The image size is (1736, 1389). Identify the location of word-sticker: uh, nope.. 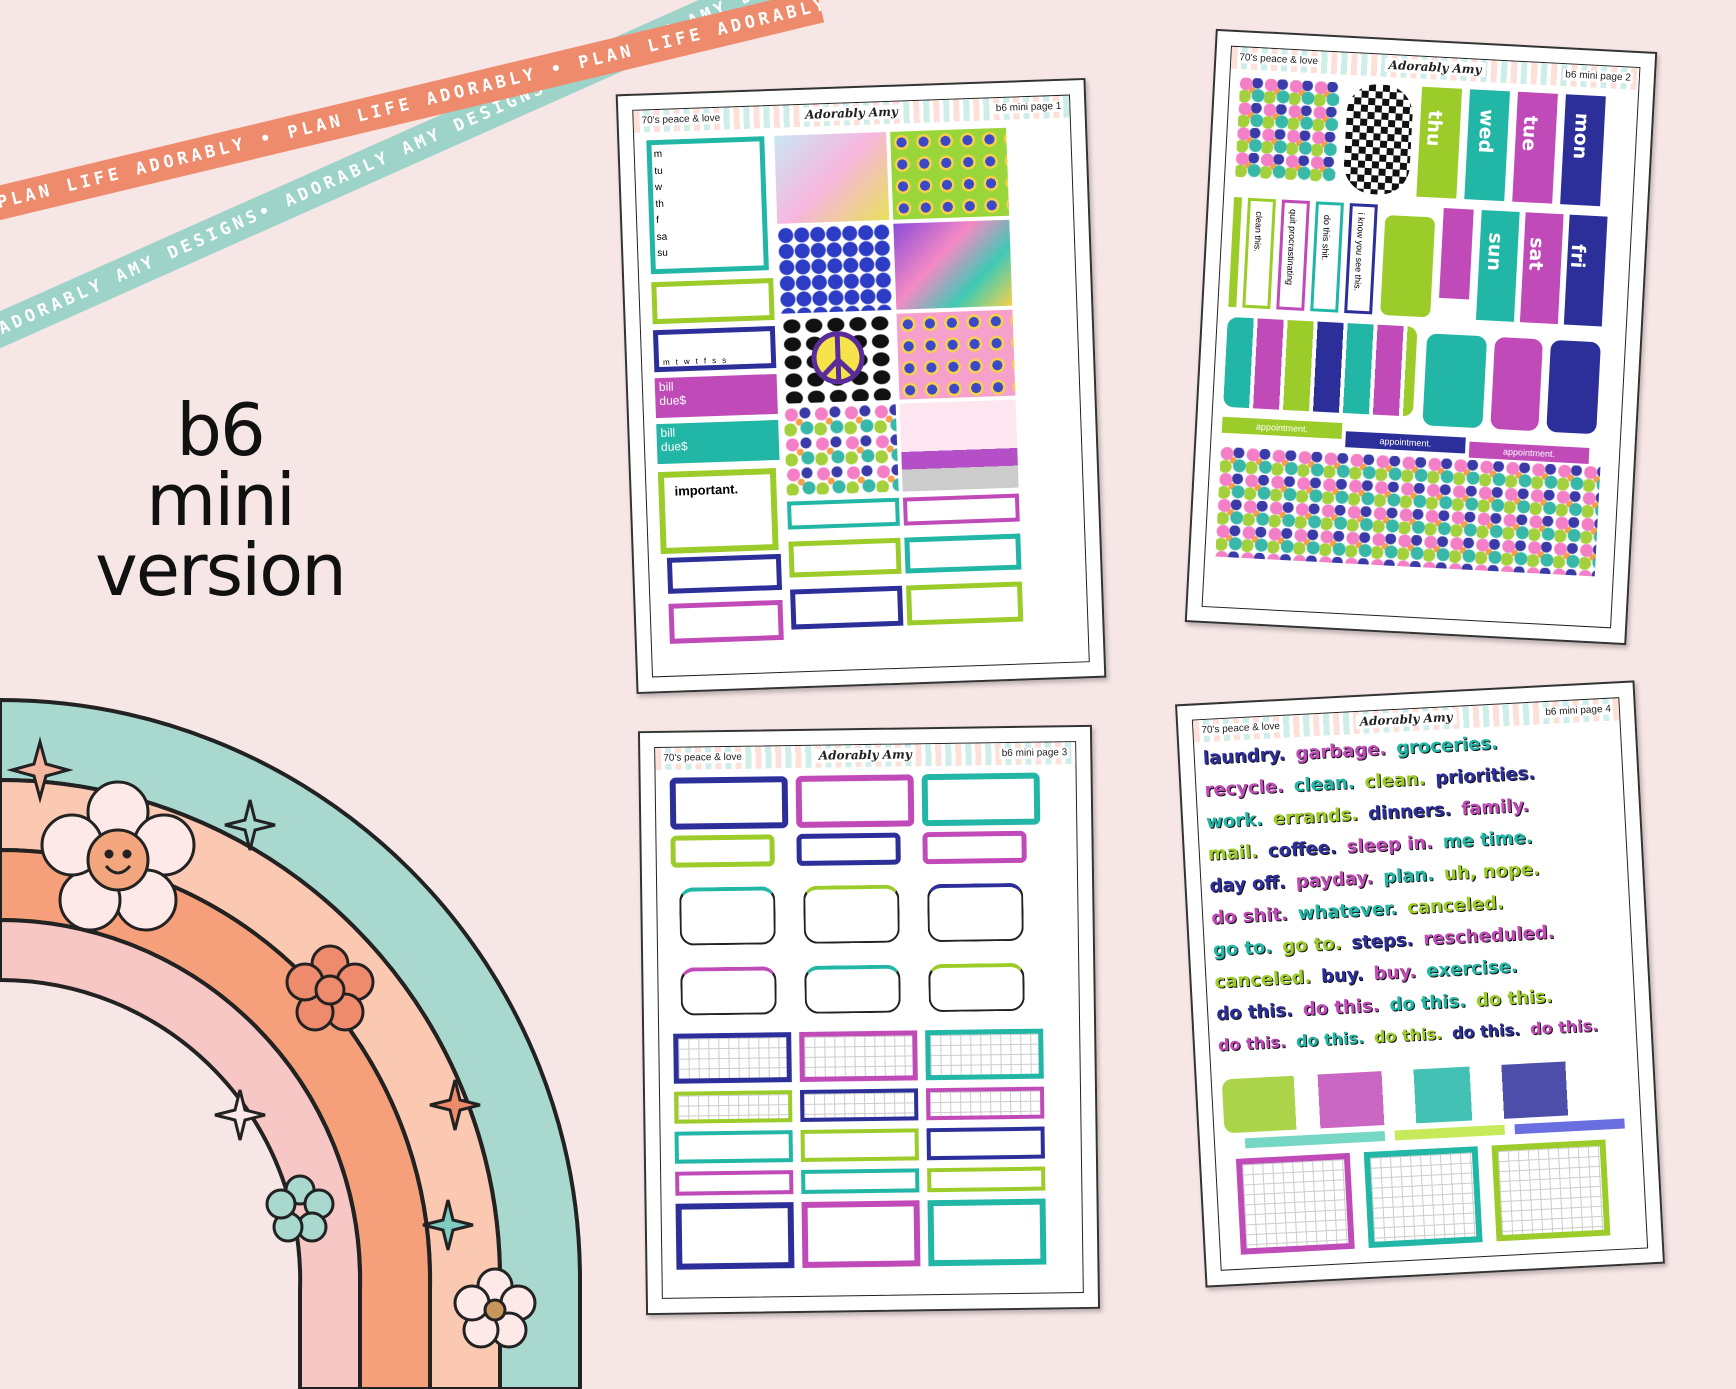
(1492, 871).